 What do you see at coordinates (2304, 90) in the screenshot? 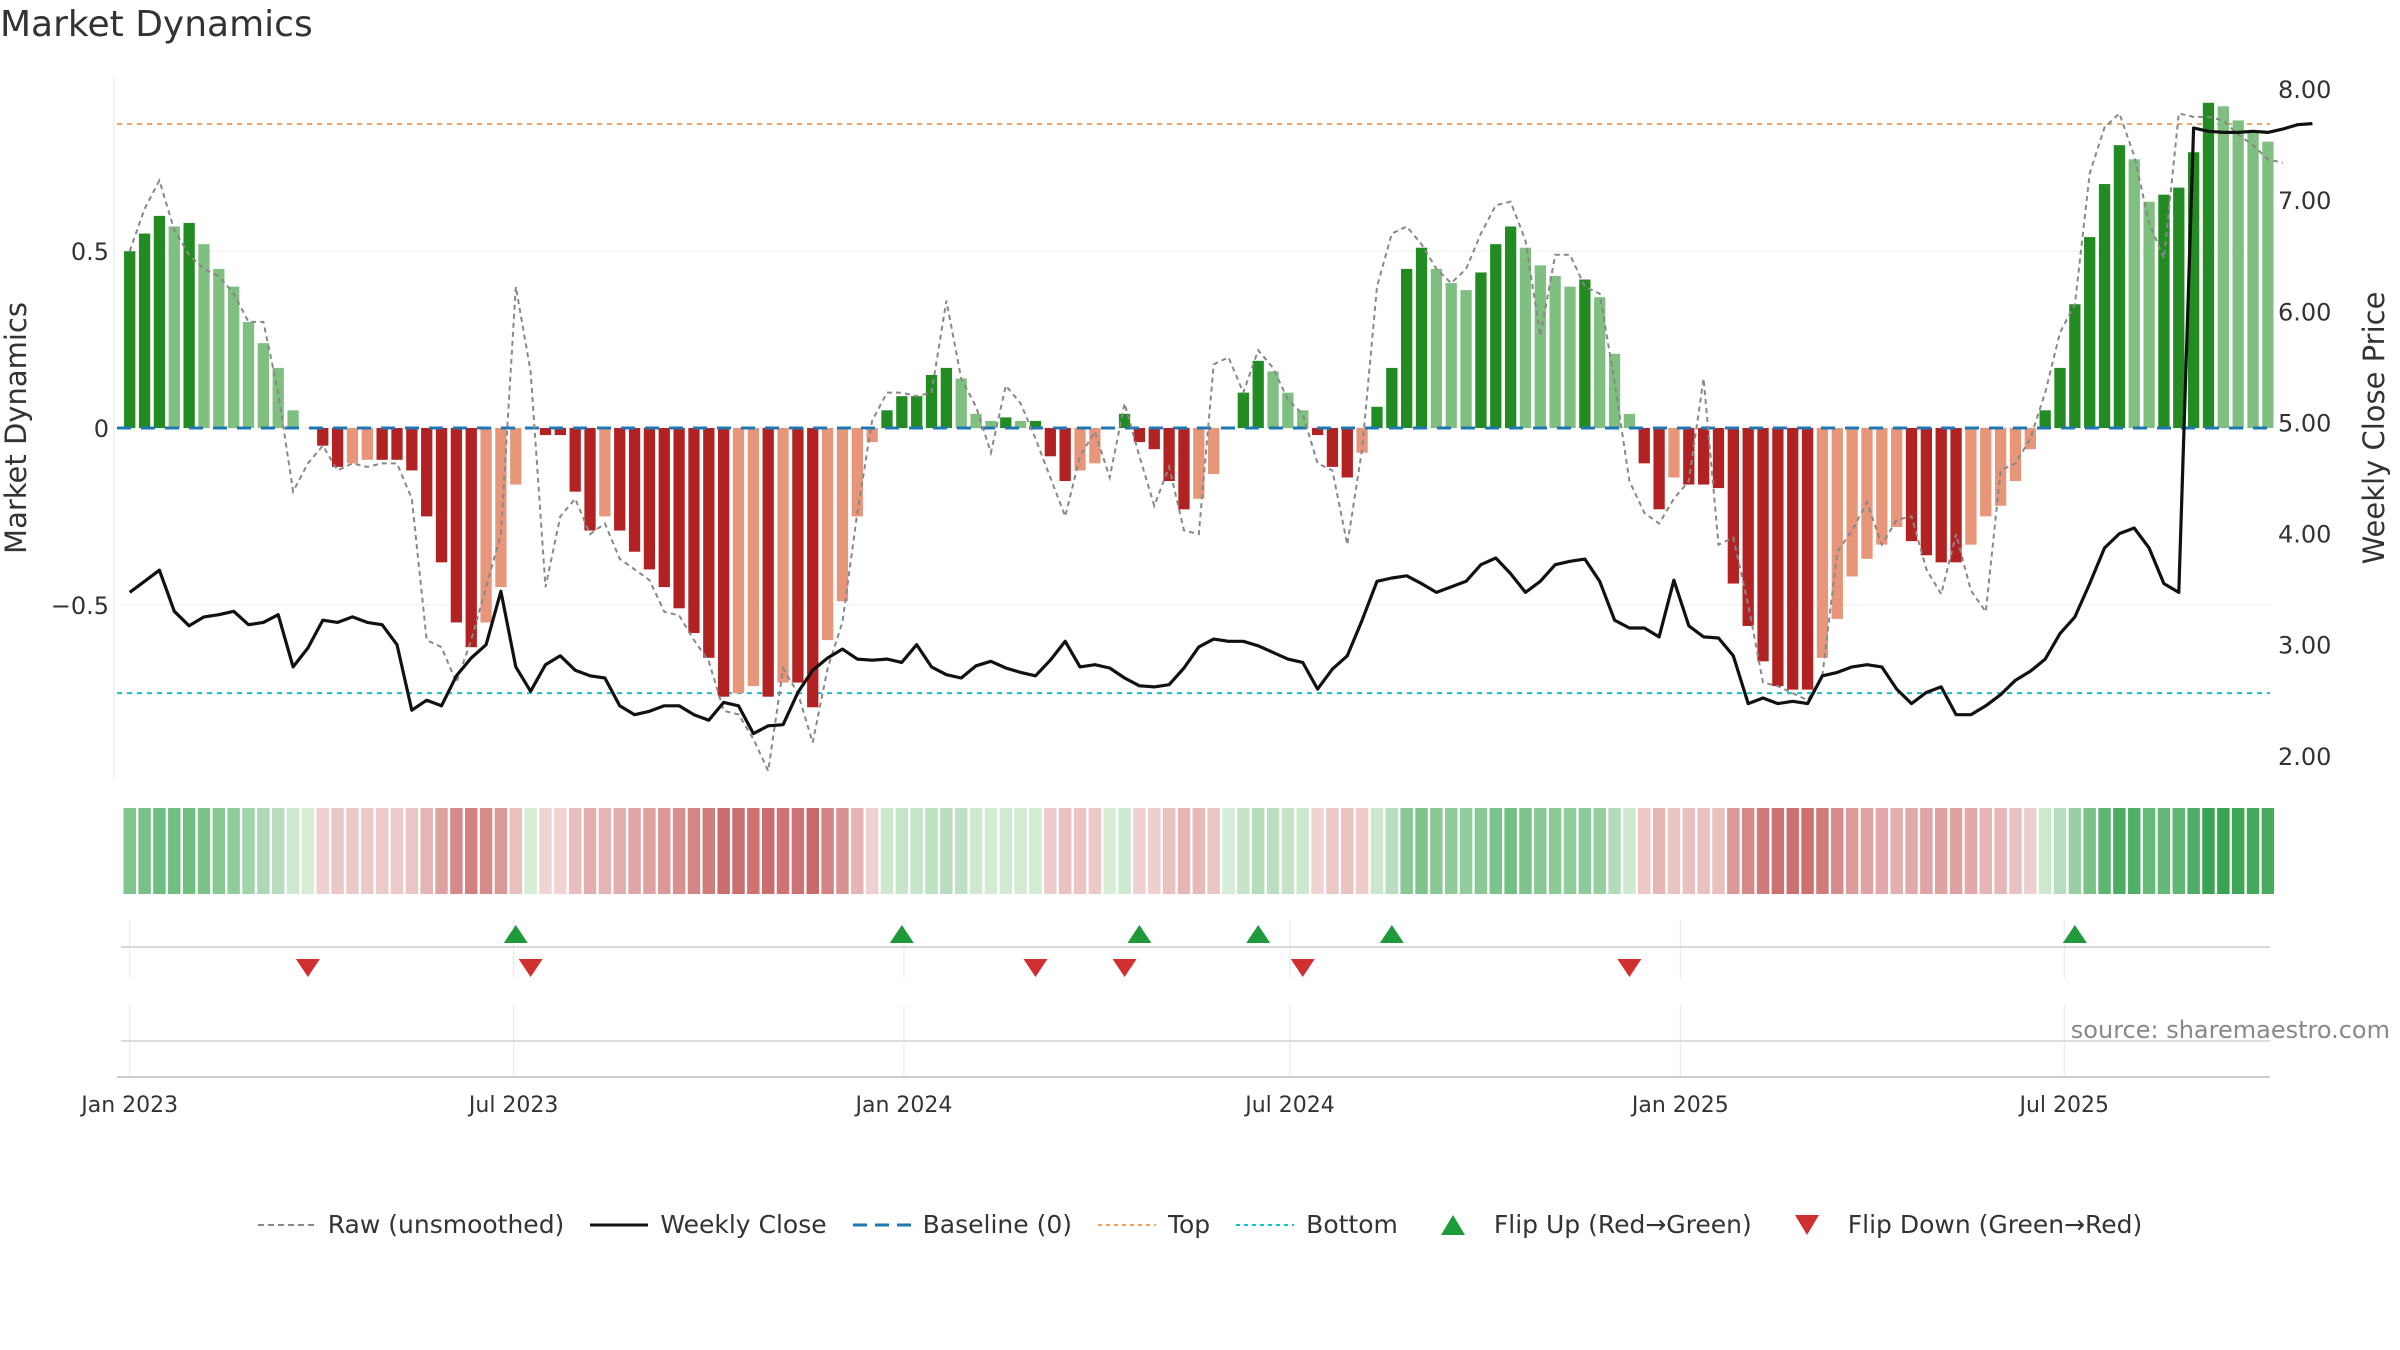
I see `y-tick-right: 8.00` at bounding box center [2304, 90].